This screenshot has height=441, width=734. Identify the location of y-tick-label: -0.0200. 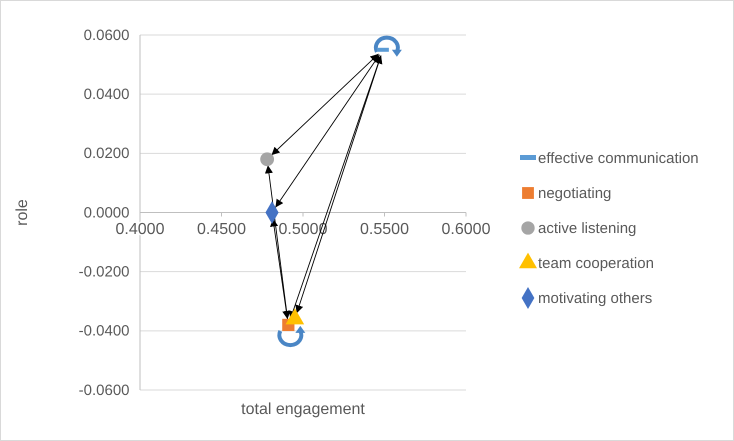
(104, 271).